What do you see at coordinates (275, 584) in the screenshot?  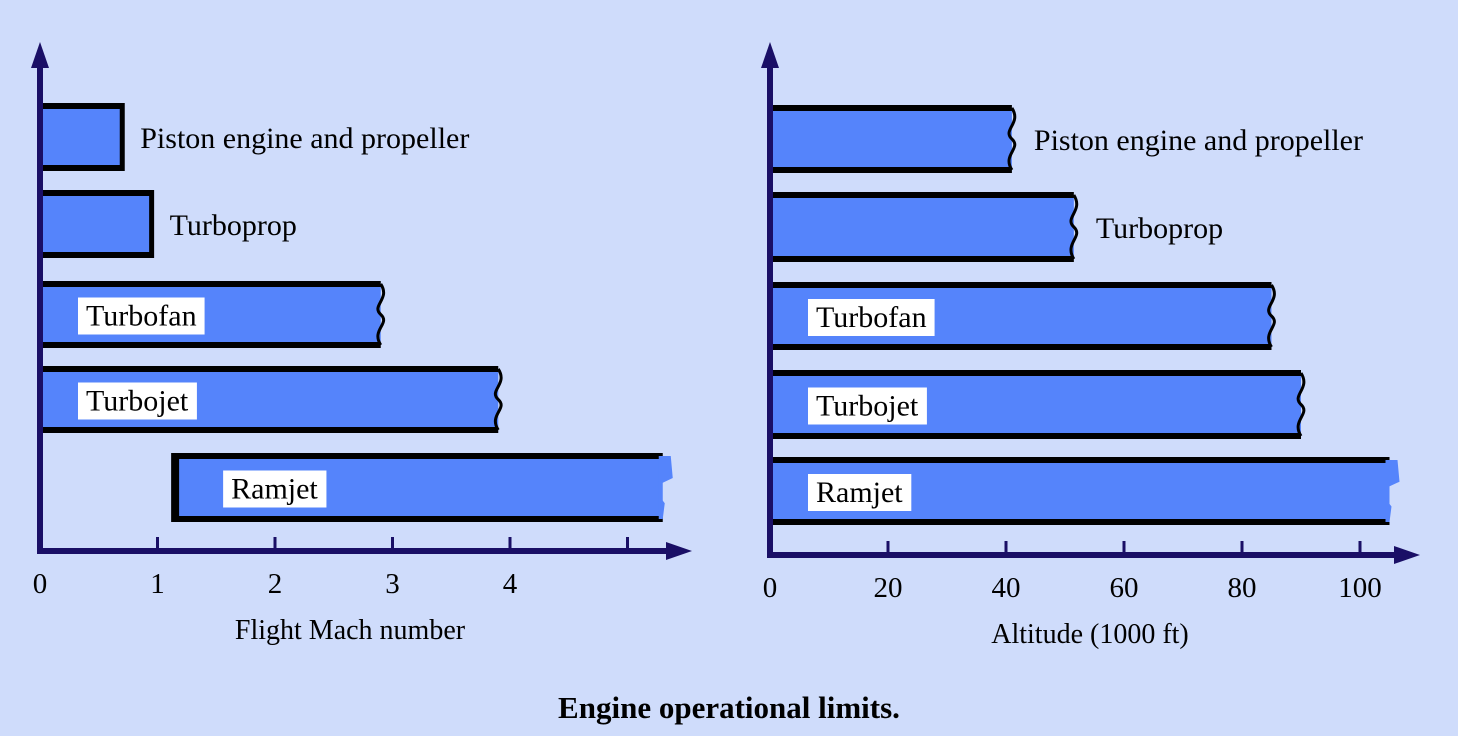 I see `x-tick-label: 2` at bounding box center [275, 584].